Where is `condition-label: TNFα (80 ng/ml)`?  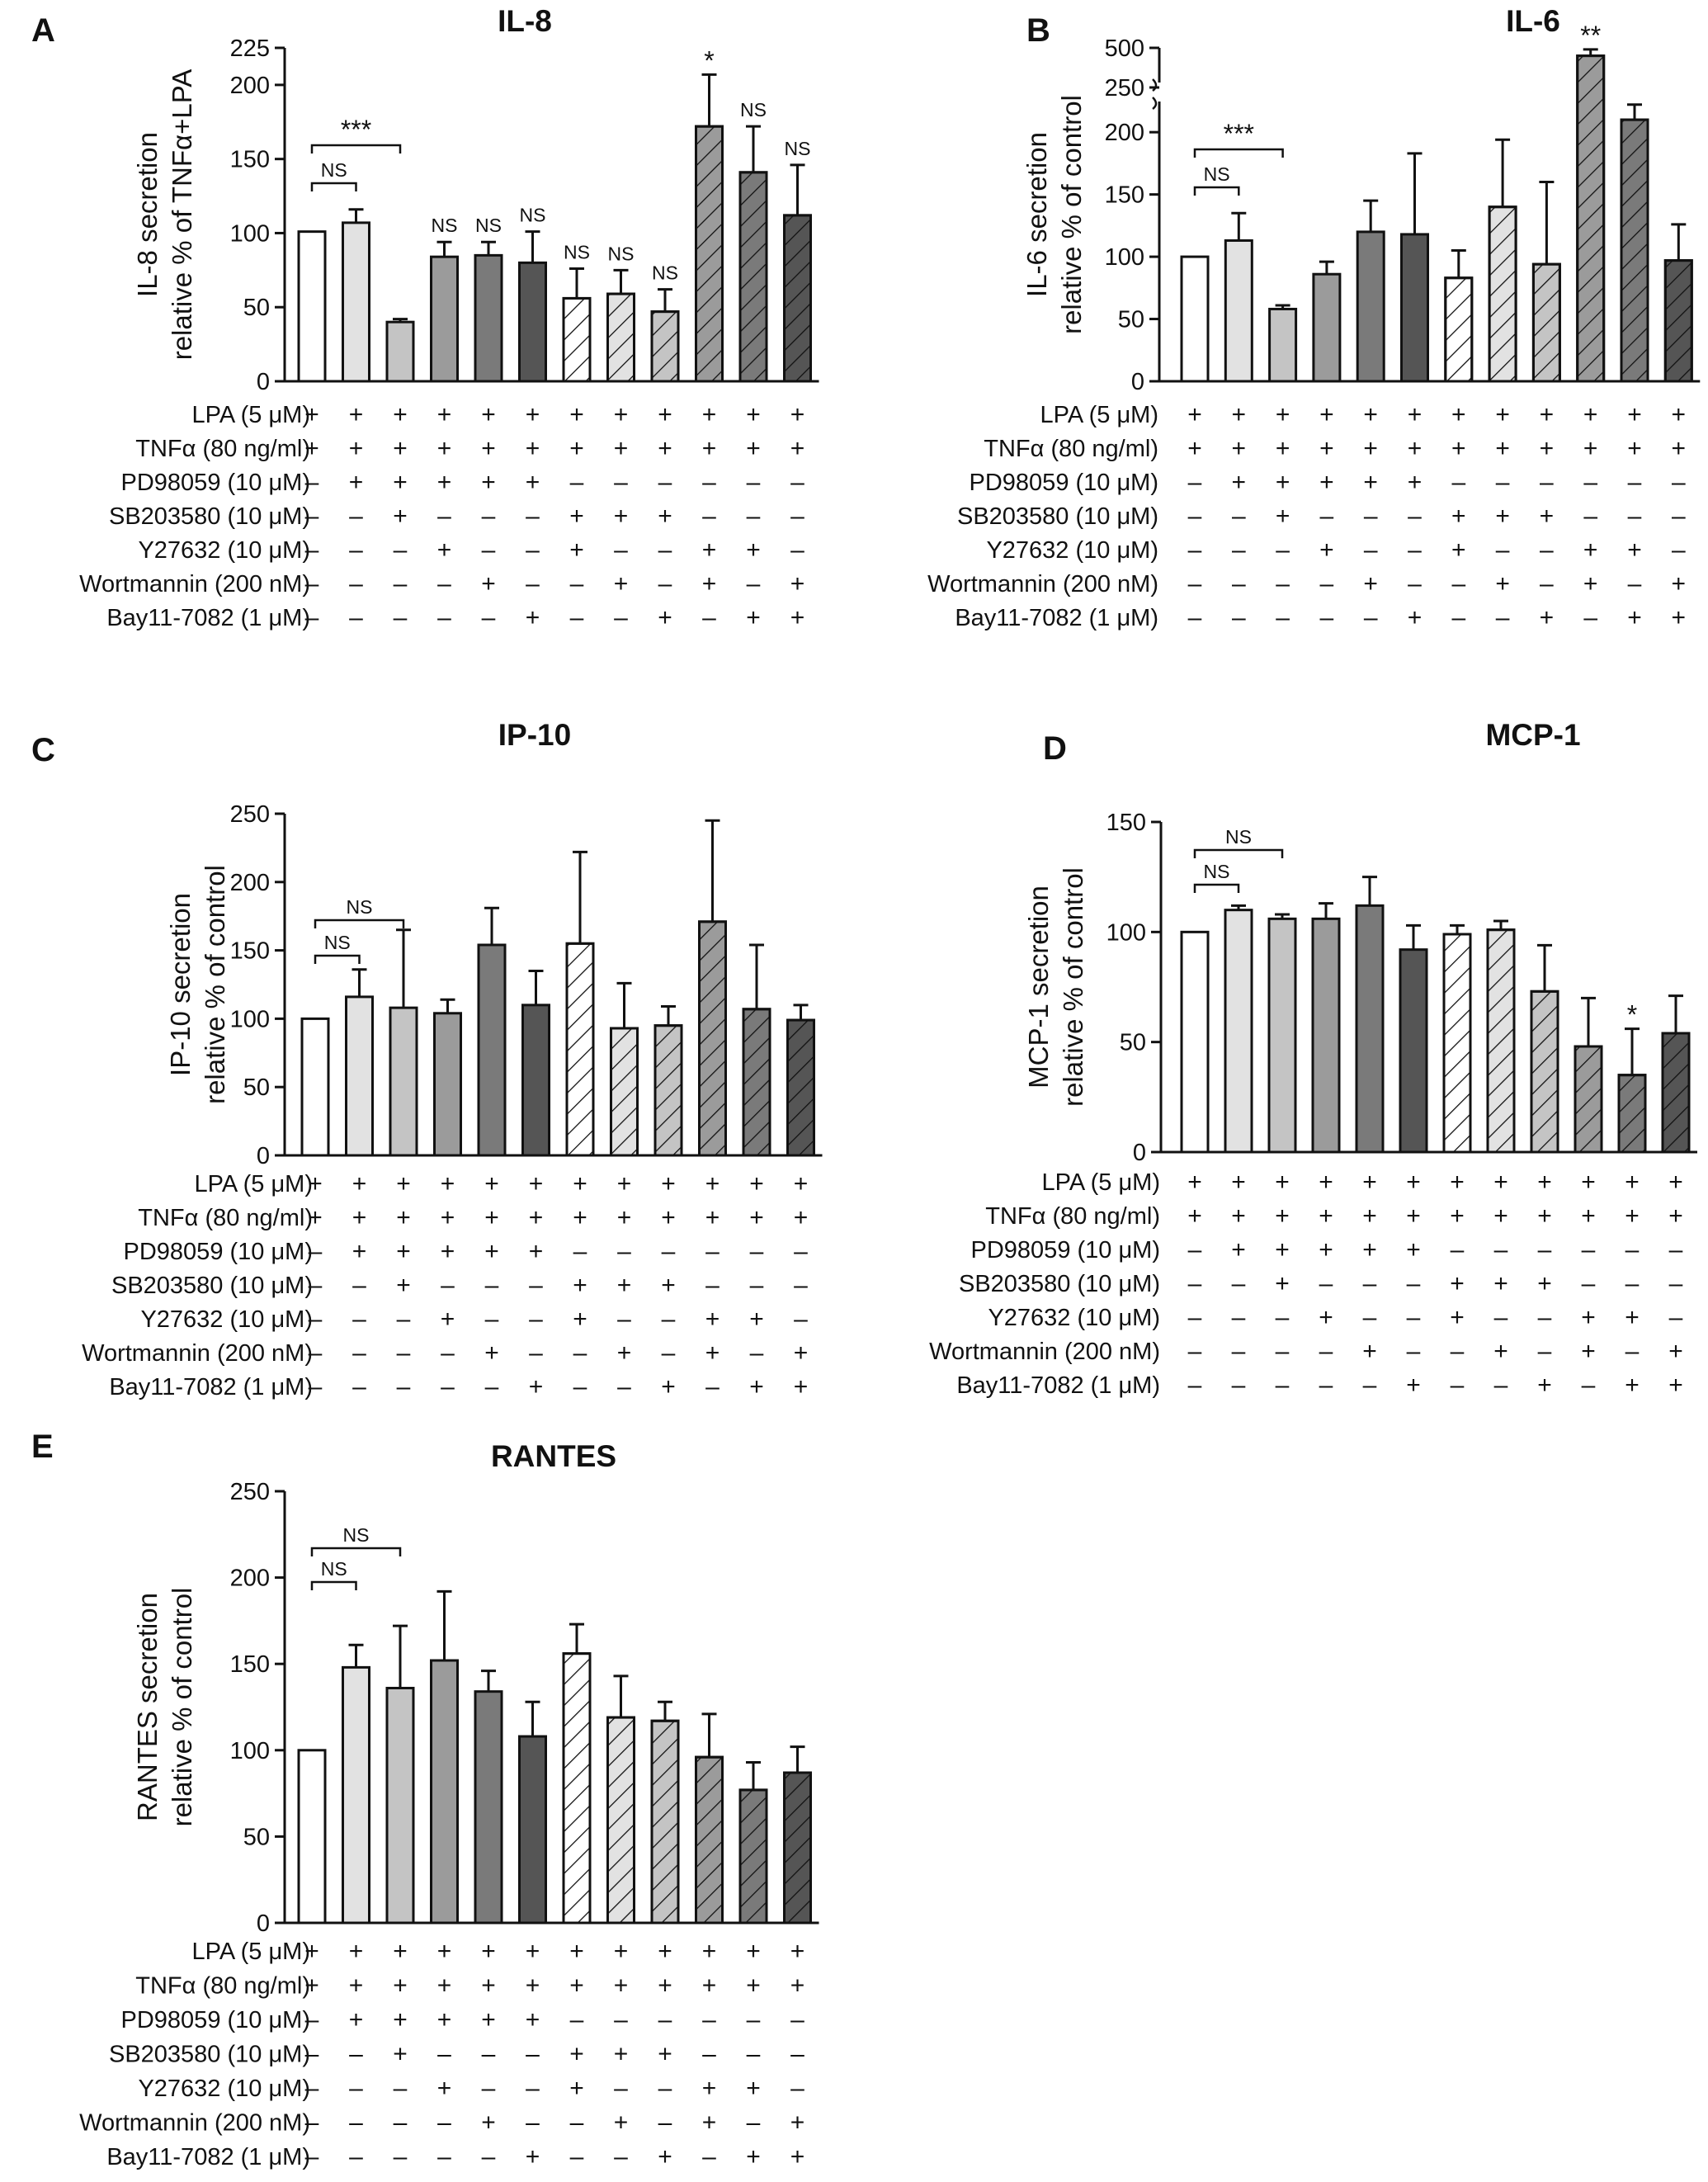
condition-label: TNFα (80 ng/ml) is located at coordinates (1071, 449).